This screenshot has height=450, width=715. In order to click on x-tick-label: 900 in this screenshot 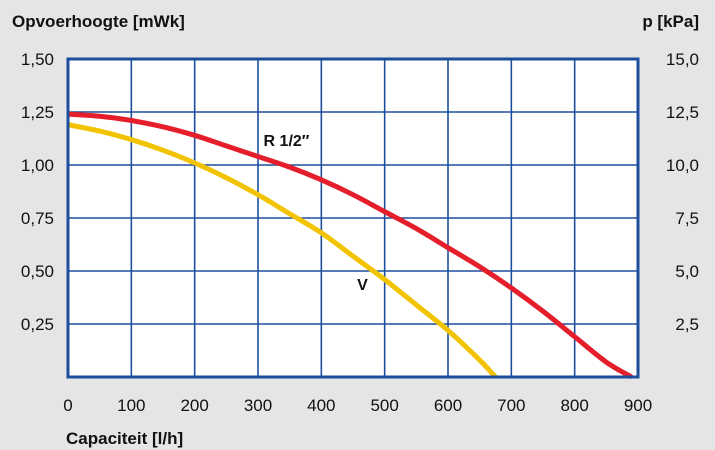, I will do `click(638, 405)`.